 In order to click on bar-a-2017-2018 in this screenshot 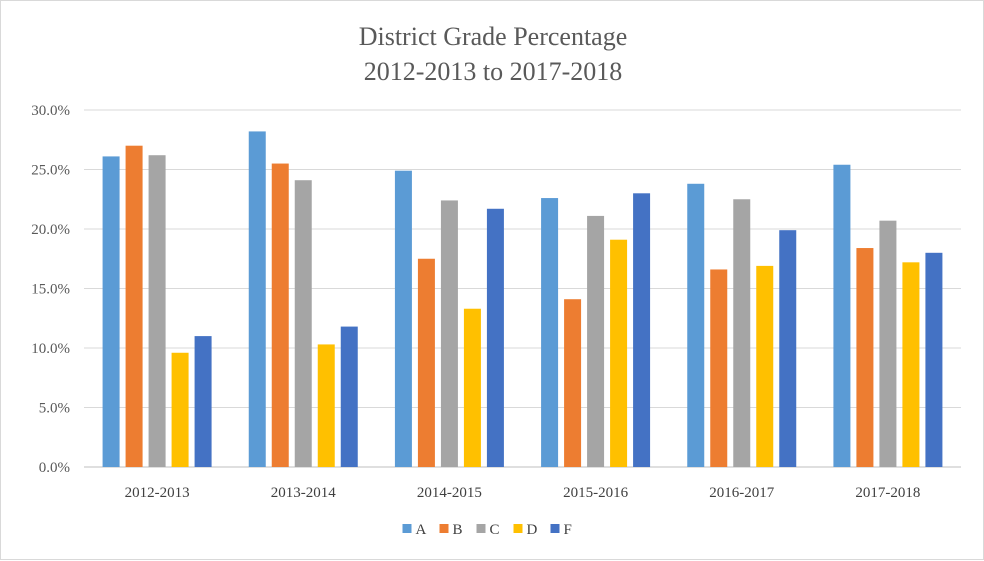, I will do `click(842, 316)`.